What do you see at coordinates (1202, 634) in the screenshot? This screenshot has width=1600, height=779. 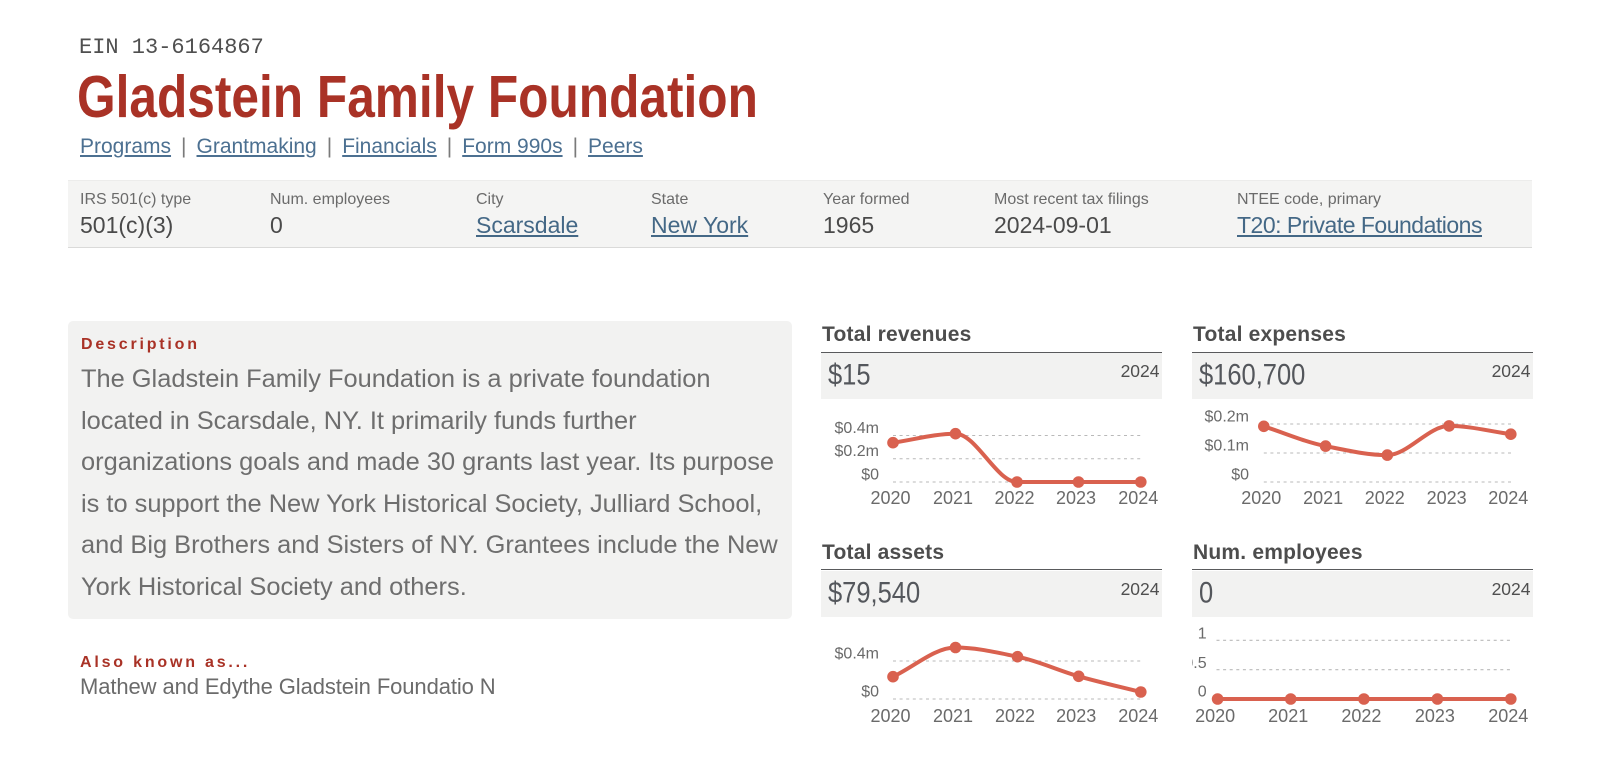 I see `svg-text: 1` at bounding box center [1202, 634].